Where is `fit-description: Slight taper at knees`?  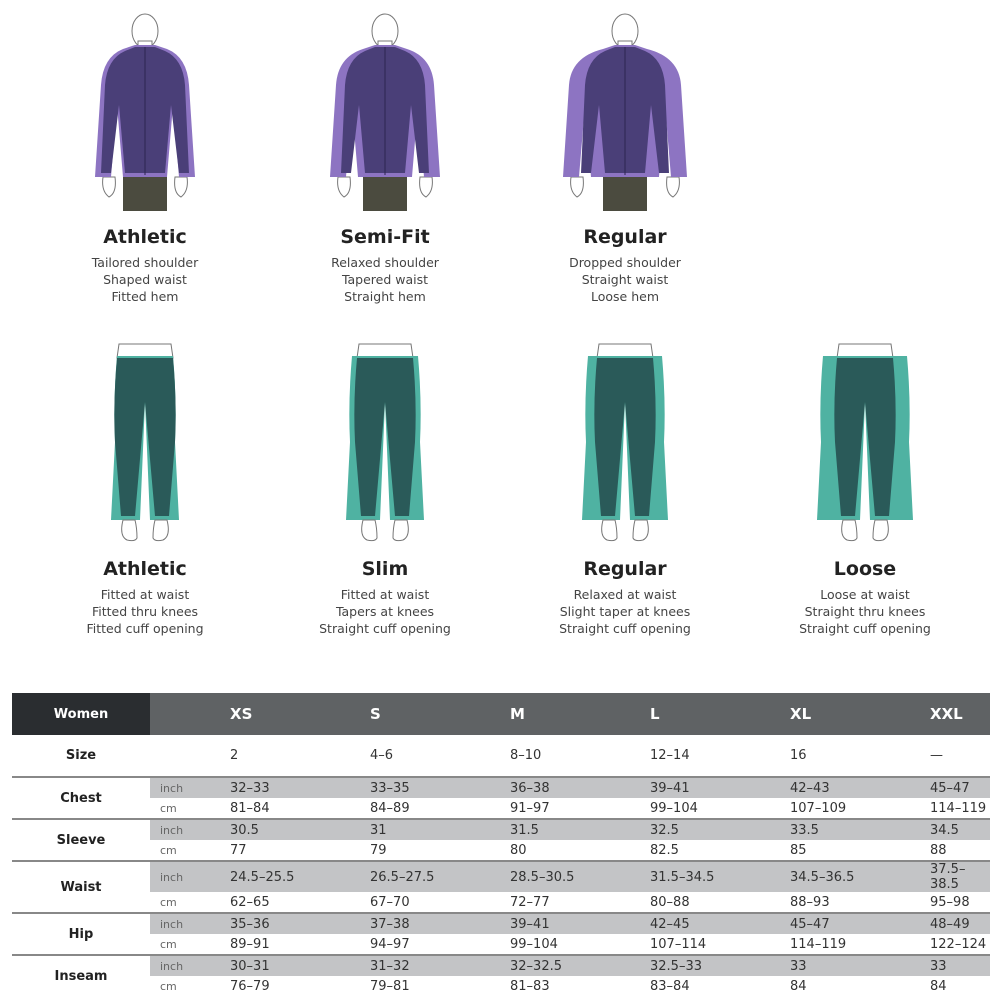 fit-description: Slight taper at knees is located at coordinates (625, 611).